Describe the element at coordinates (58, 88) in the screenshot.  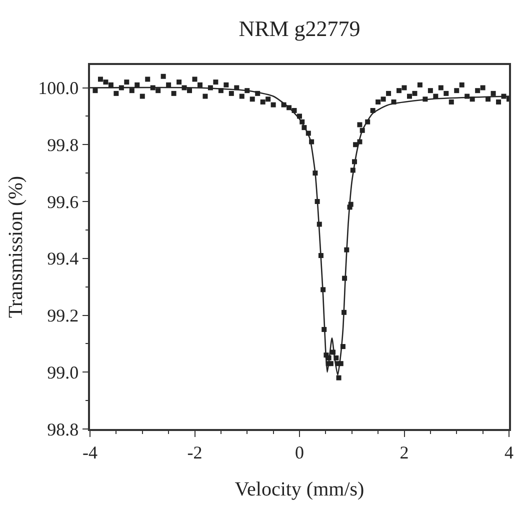
I see `y-tick-label: 100.0` at that location.